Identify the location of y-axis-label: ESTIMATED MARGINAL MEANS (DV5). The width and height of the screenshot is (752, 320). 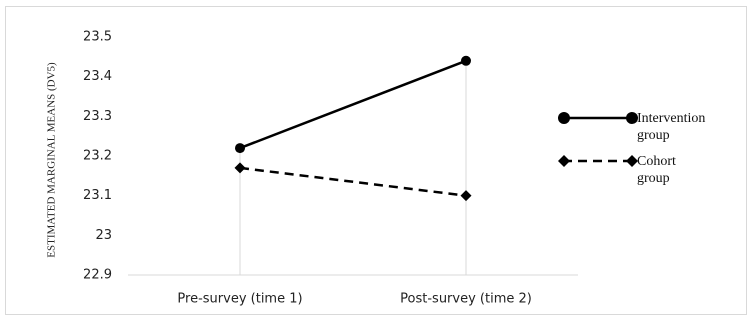
(52, 160).